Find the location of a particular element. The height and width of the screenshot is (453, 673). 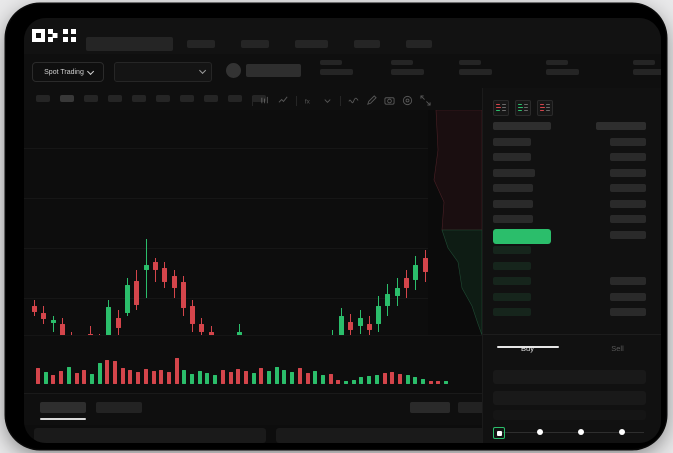

bids-icon is located at coordinates (523, 108).